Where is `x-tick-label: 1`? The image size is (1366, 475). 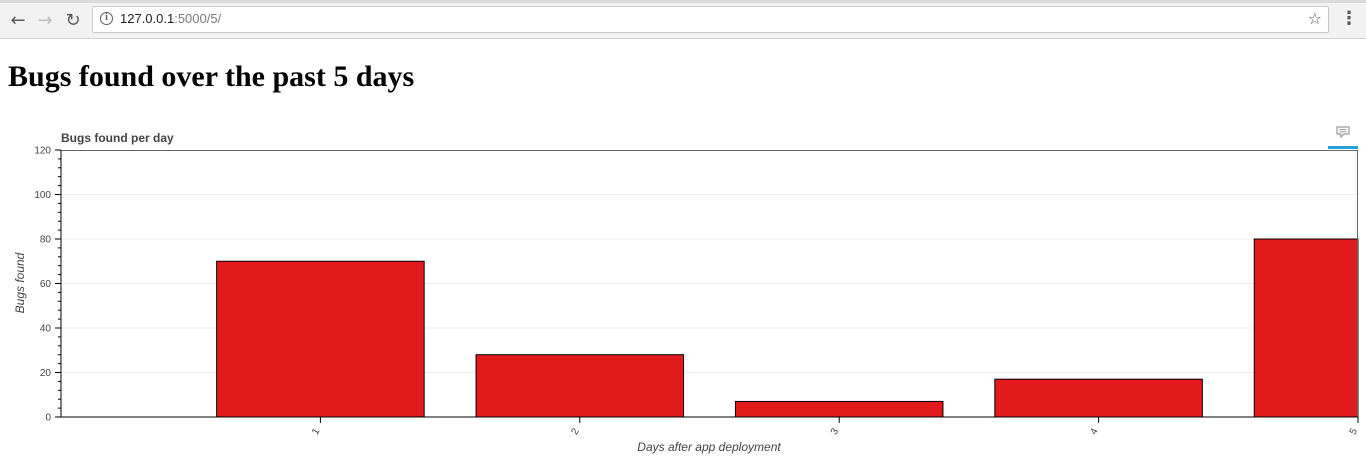
x-tick-label: 1 is located at coordinates (316, 431).